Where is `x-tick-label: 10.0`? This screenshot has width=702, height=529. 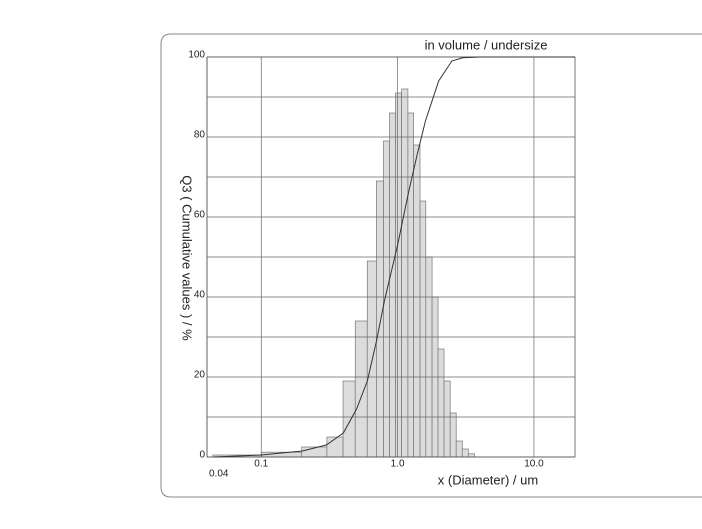 x-tick-label: 10.0 is located at coordinates (534, 464).